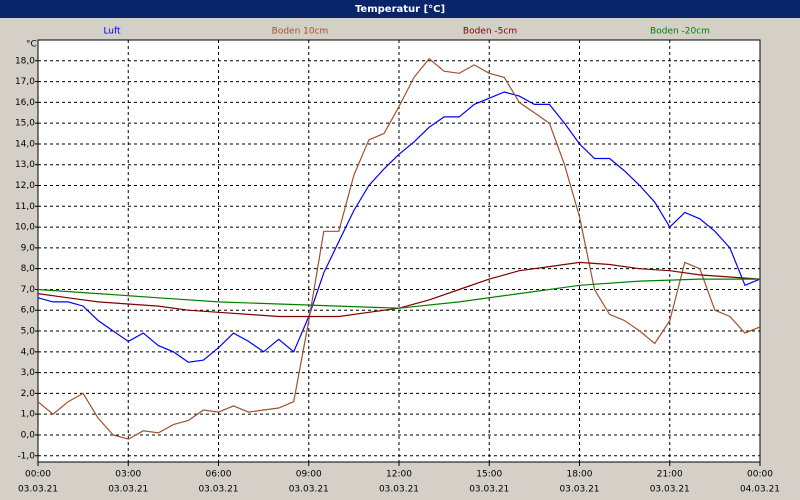  Describe the element at coordinates (26, 456) in the screenshot. I see `y-tick-label: -1,0` at that location.